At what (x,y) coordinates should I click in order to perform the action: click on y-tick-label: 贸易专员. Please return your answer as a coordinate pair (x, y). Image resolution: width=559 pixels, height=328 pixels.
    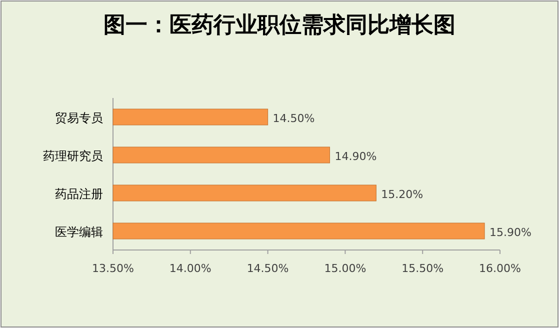
    Looking at the image, I should click on (79, 118).